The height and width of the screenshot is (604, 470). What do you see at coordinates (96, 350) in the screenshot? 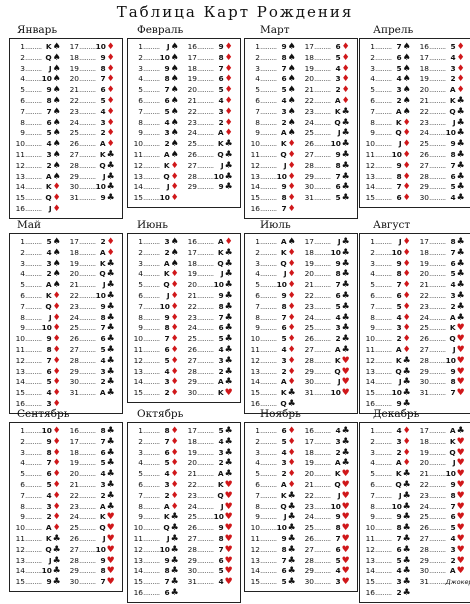
I see `day-row: 27......... 5♣` at bounding box center [96, 350].